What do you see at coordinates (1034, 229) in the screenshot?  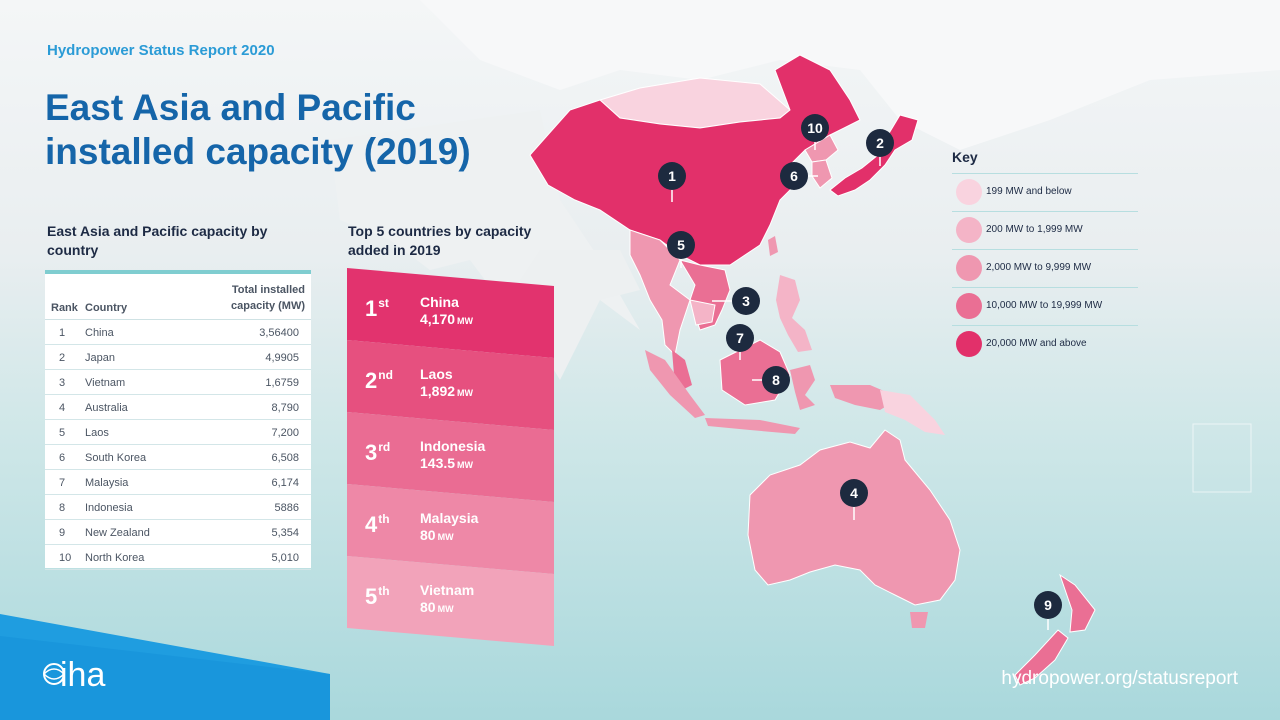 I see `key-label: 200 MW to 1,999 MW` at bounding box center [1034, 229].